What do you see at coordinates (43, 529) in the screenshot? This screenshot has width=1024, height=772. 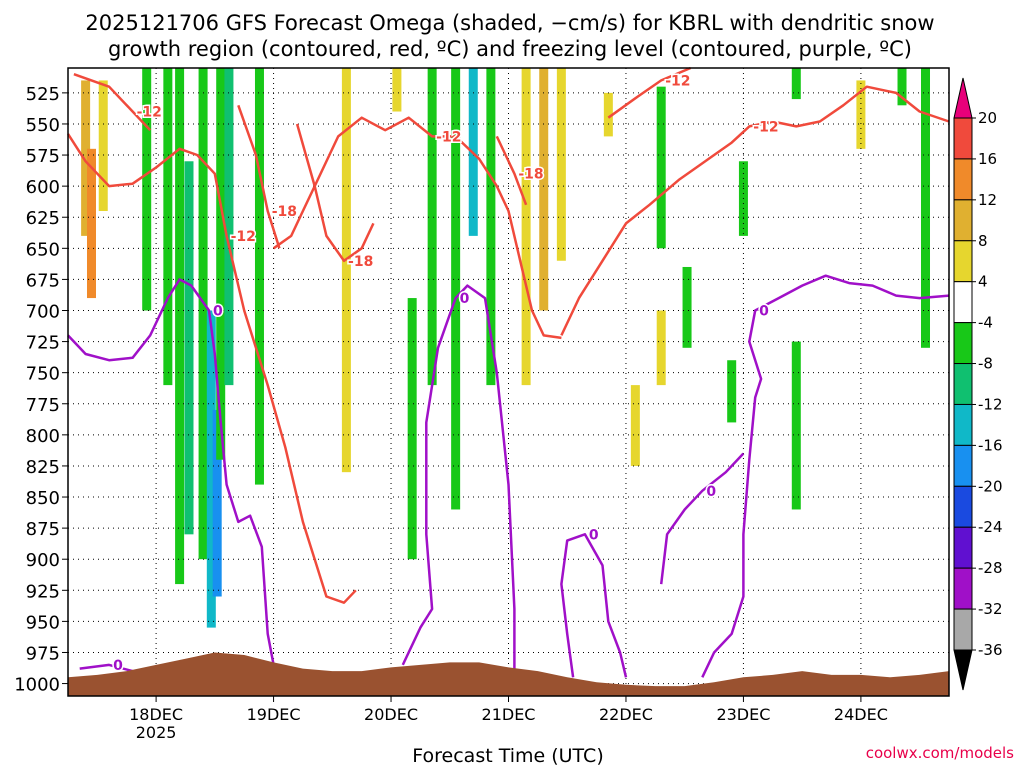 I see `y-tick-label: 875` at bounding box center [43, 529].